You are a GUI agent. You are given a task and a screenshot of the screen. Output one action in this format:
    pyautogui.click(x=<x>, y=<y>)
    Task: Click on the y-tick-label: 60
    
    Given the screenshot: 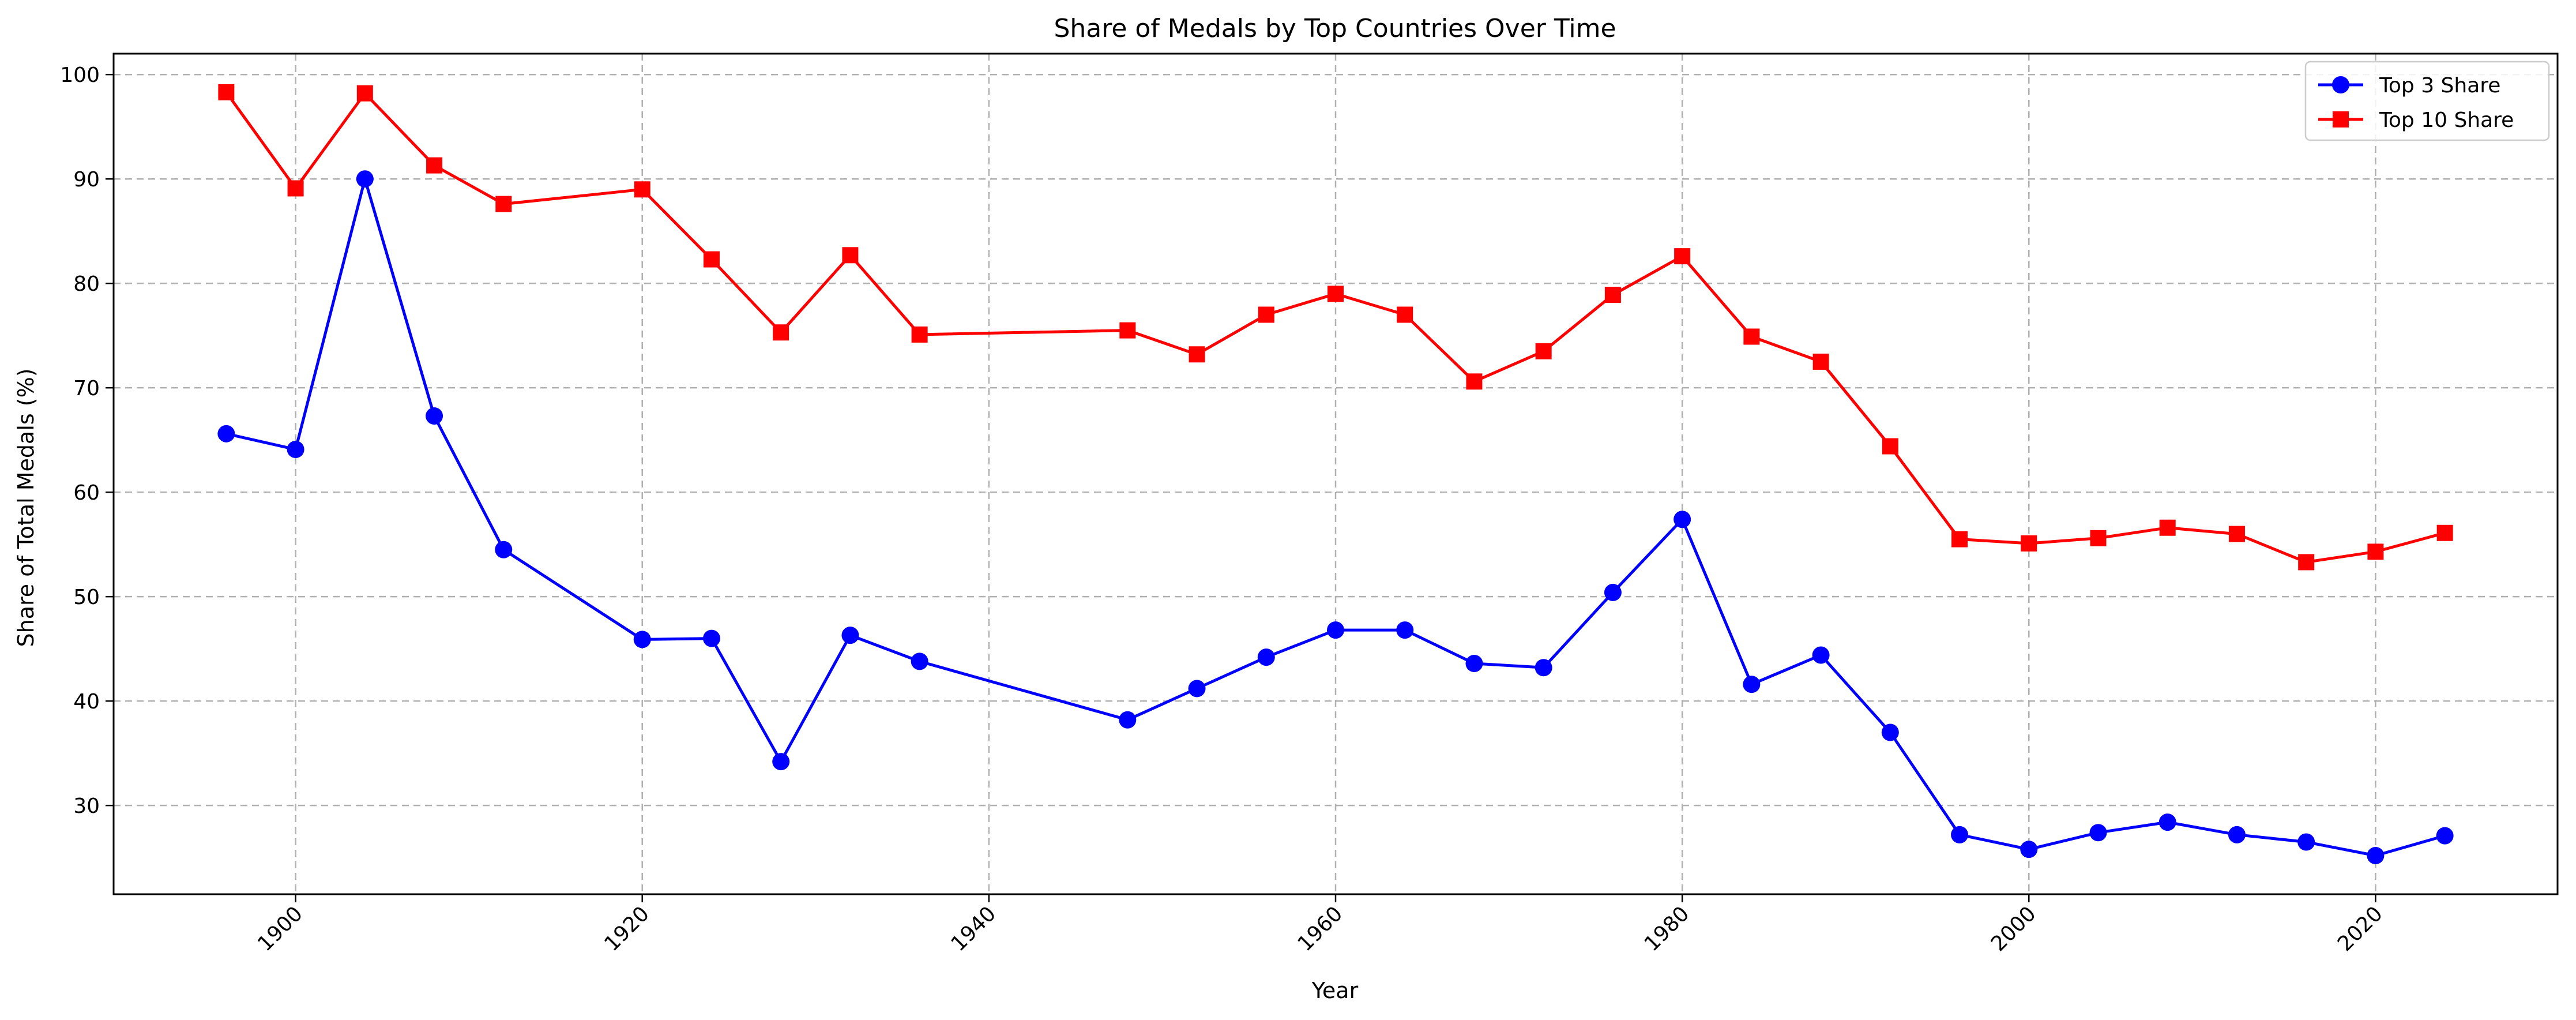 What is the action you would take?
    pyautogui.click(x=86, y=493)
    